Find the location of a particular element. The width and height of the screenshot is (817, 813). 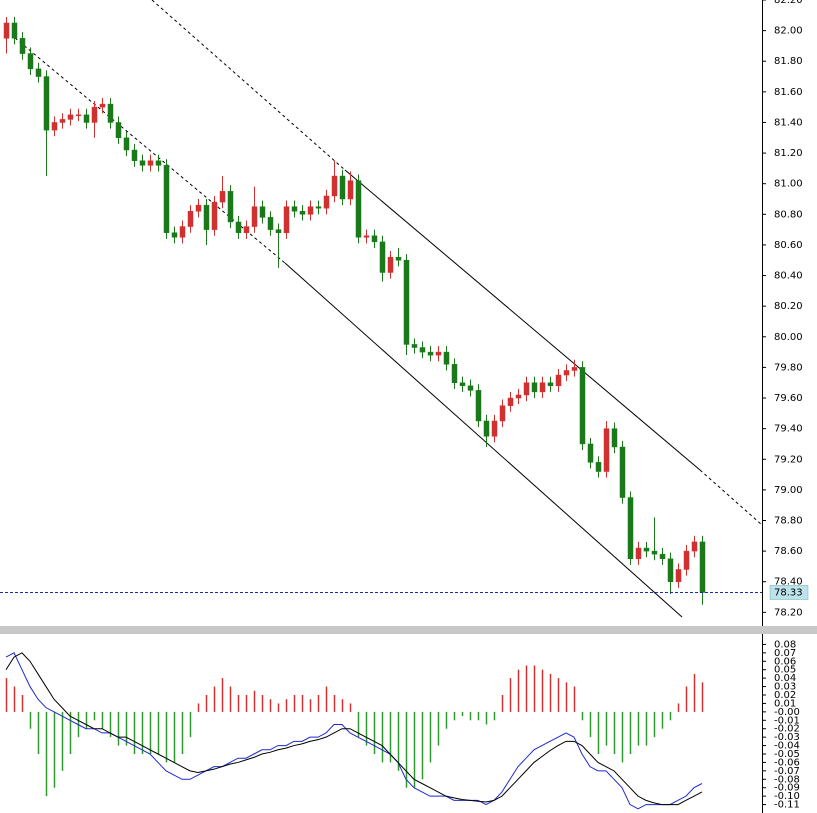

y-tick-label: 0.01 is located at coordinates (785, 703).